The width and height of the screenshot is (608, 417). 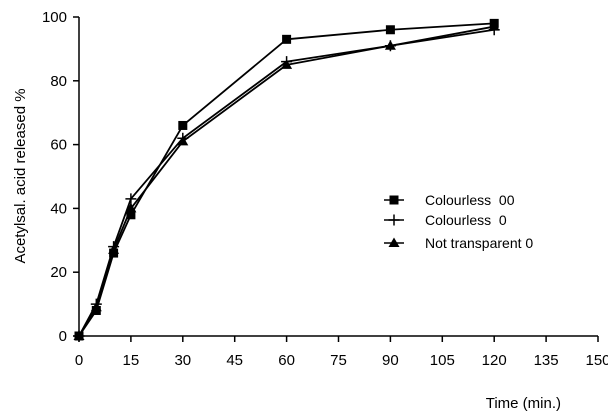 What do you see at coordinates (131, 199) in the screenshot?
I see `data-point-plus` at bounding box center [131, 199].